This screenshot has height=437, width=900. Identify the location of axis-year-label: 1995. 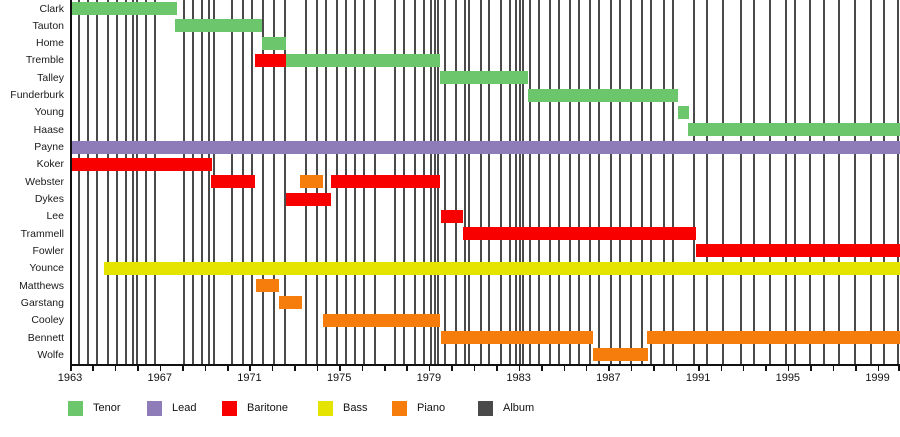
(788, 378).